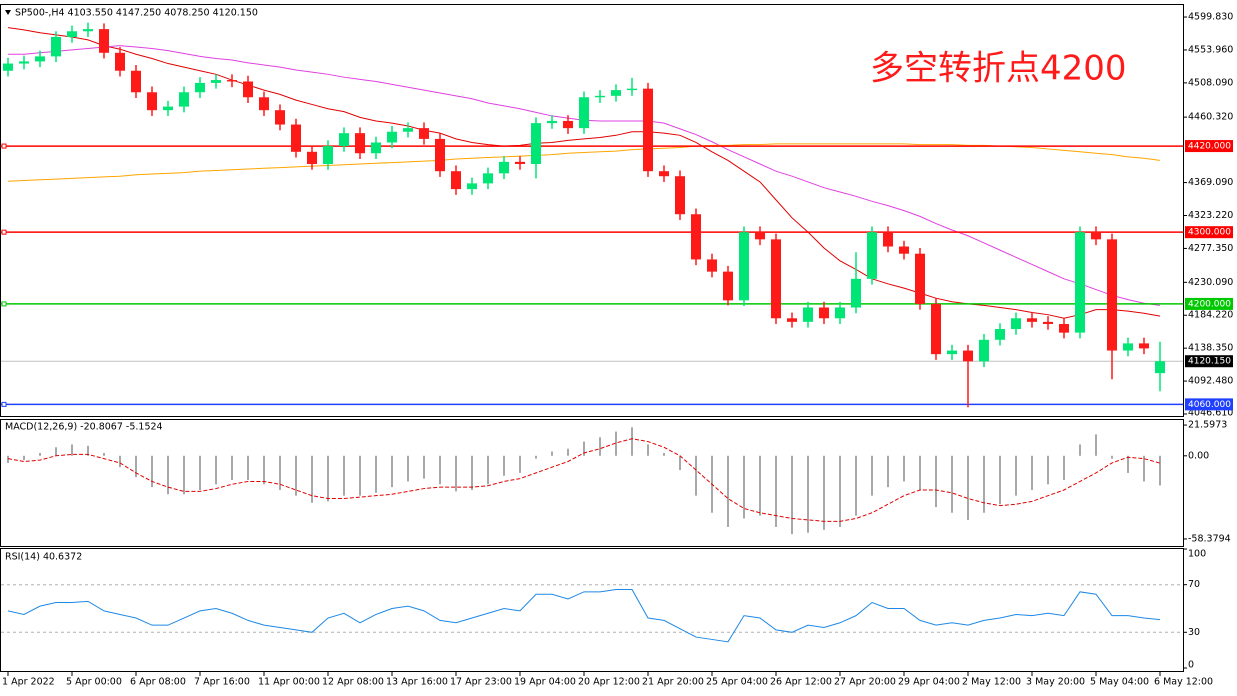 This screenshot has height=696, width=1237. Describe the element at coordinates (1210, 315) in the screenshot. I see `y-tick-label: 4184.220` at that location.